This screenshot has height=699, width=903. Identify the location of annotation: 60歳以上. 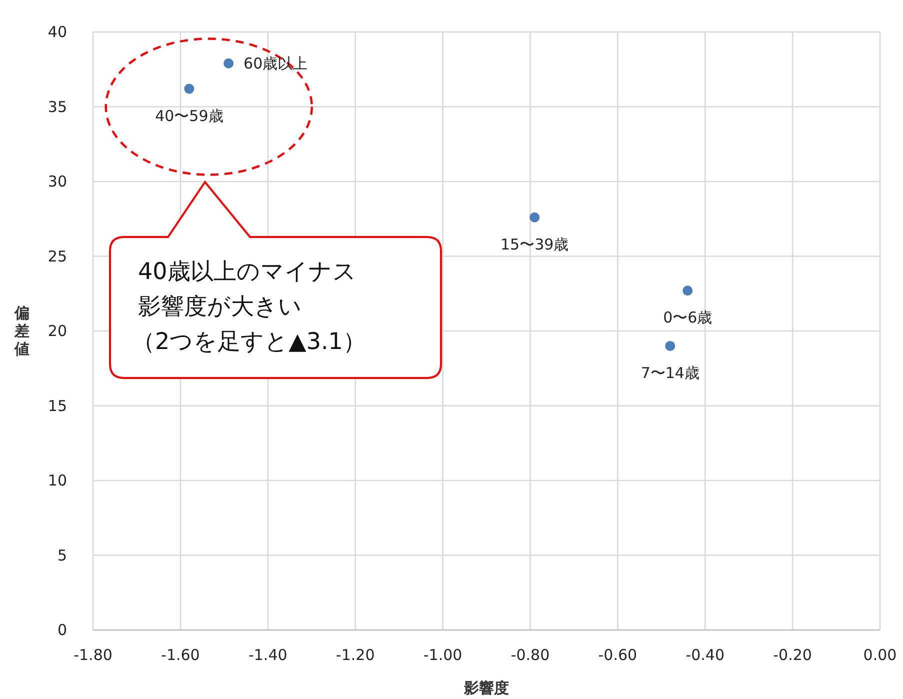
(276, 63).